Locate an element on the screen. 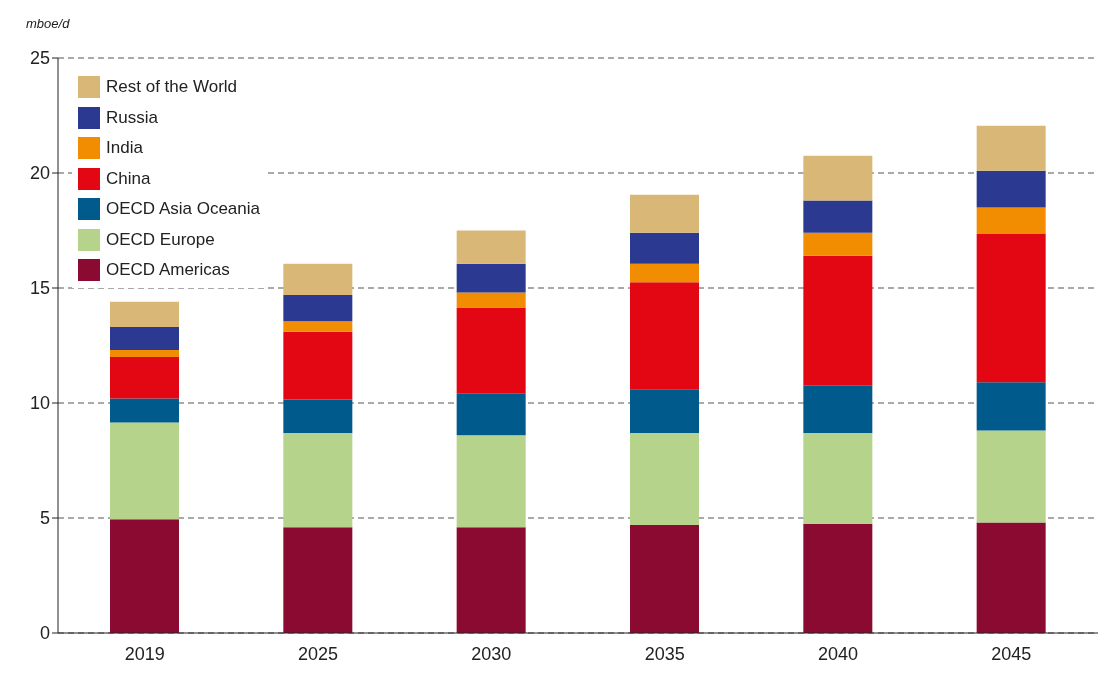  y-tick-label: 5 is located at coordinates (44, 518).